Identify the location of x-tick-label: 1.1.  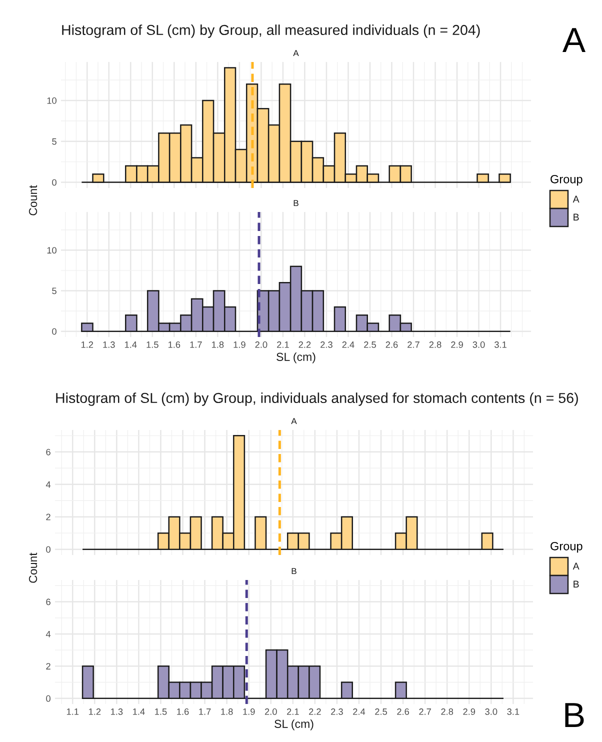
(72, 711).